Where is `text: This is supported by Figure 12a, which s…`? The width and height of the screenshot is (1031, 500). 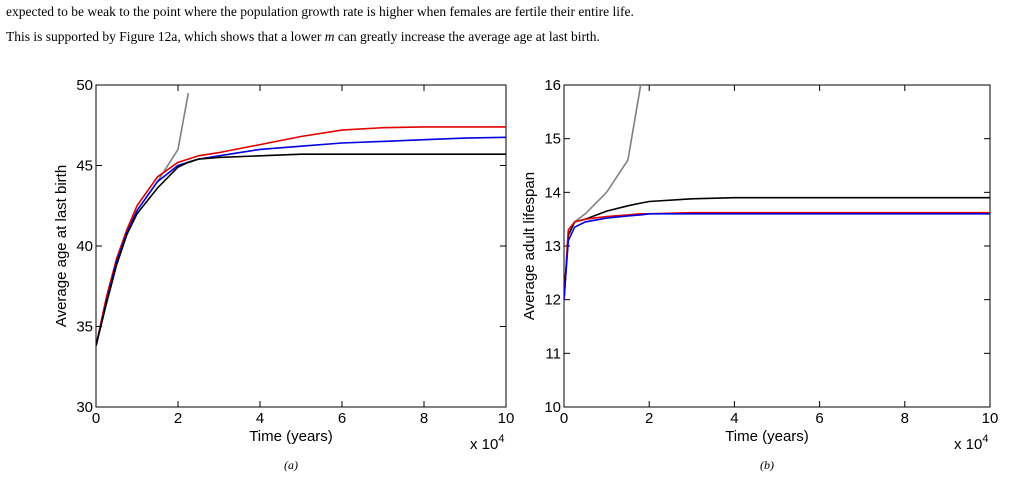 text: This is supported by Figure 12a, which s… is located at coordinates (165, 36).